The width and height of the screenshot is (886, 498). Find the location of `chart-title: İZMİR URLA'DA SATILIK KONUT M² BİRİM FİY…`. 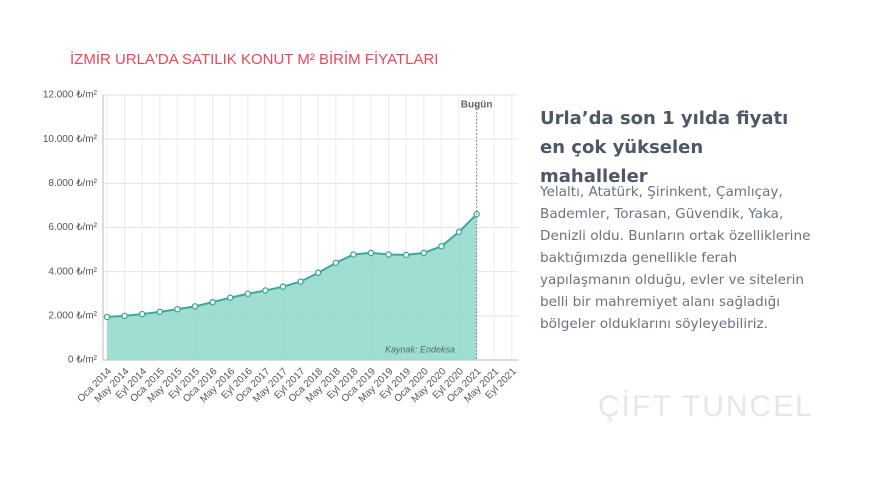

chart-title: İZMİR URLA'DA SATILIK KONUT M² BİRİM FİY… is located at coordinates (254, 59).